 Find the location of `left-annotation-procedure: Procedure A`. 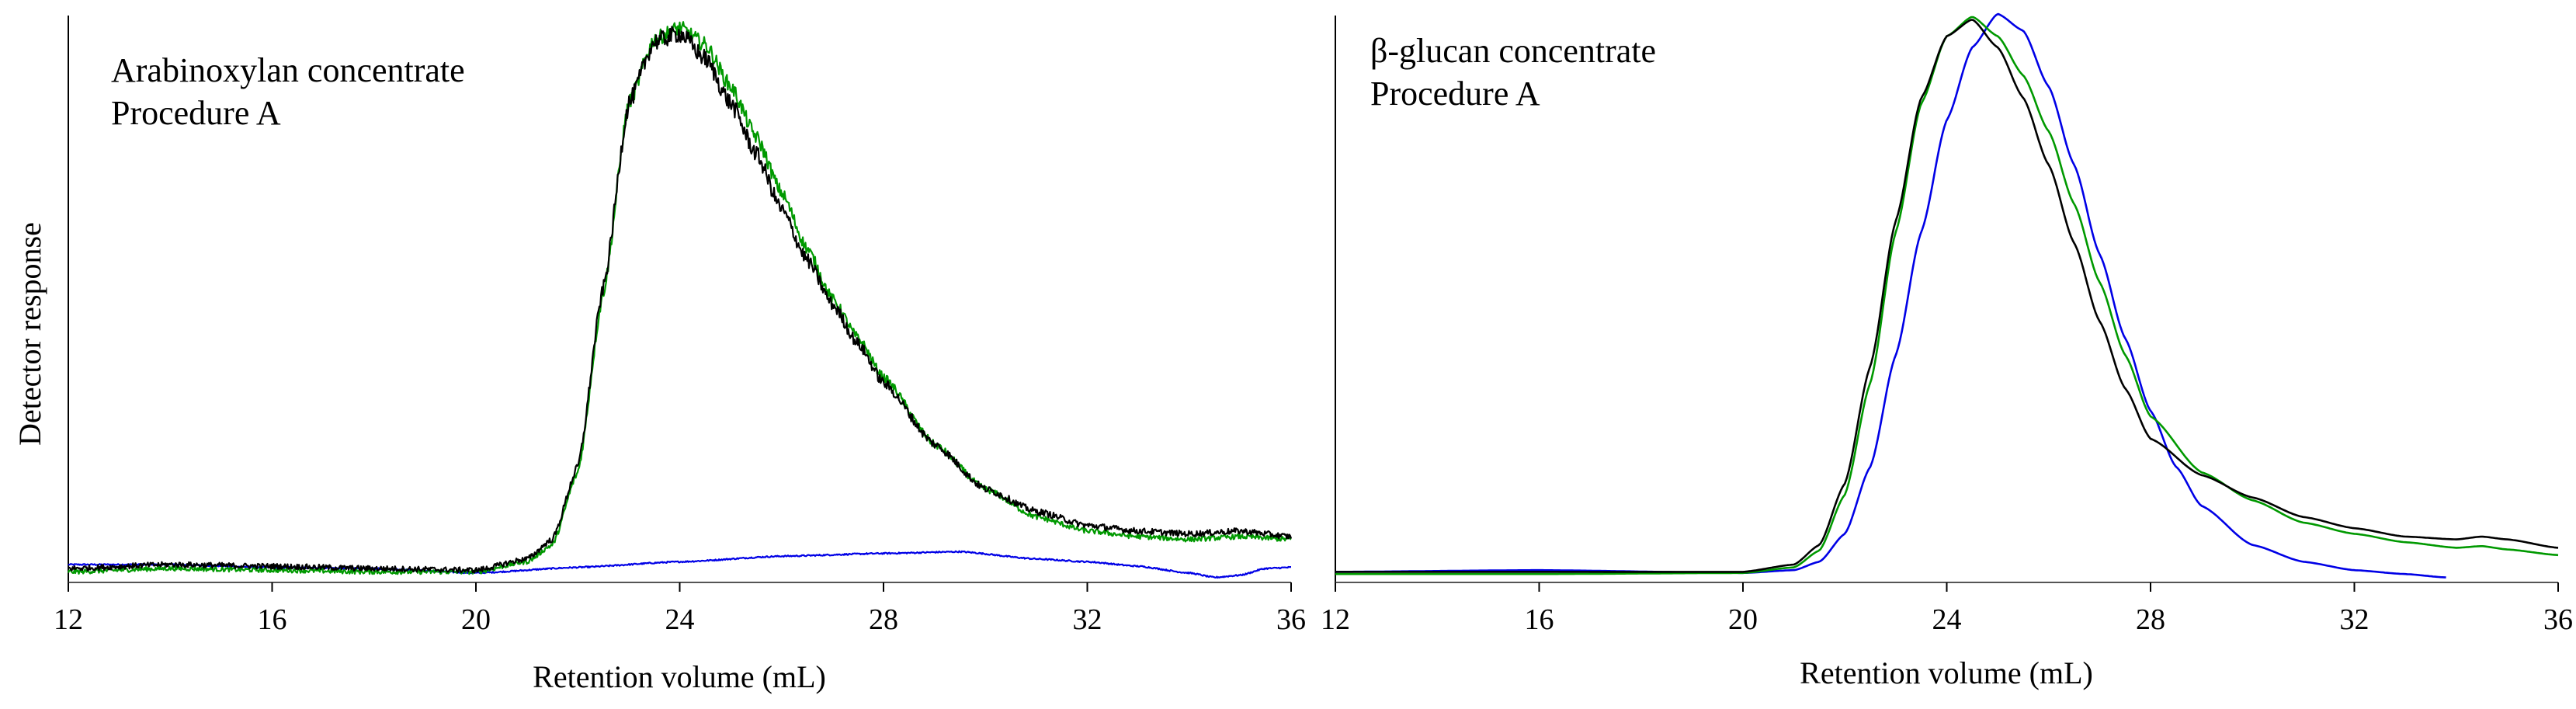

left-annotation-procedure: Procedure A is located at coordinates (196, 113).